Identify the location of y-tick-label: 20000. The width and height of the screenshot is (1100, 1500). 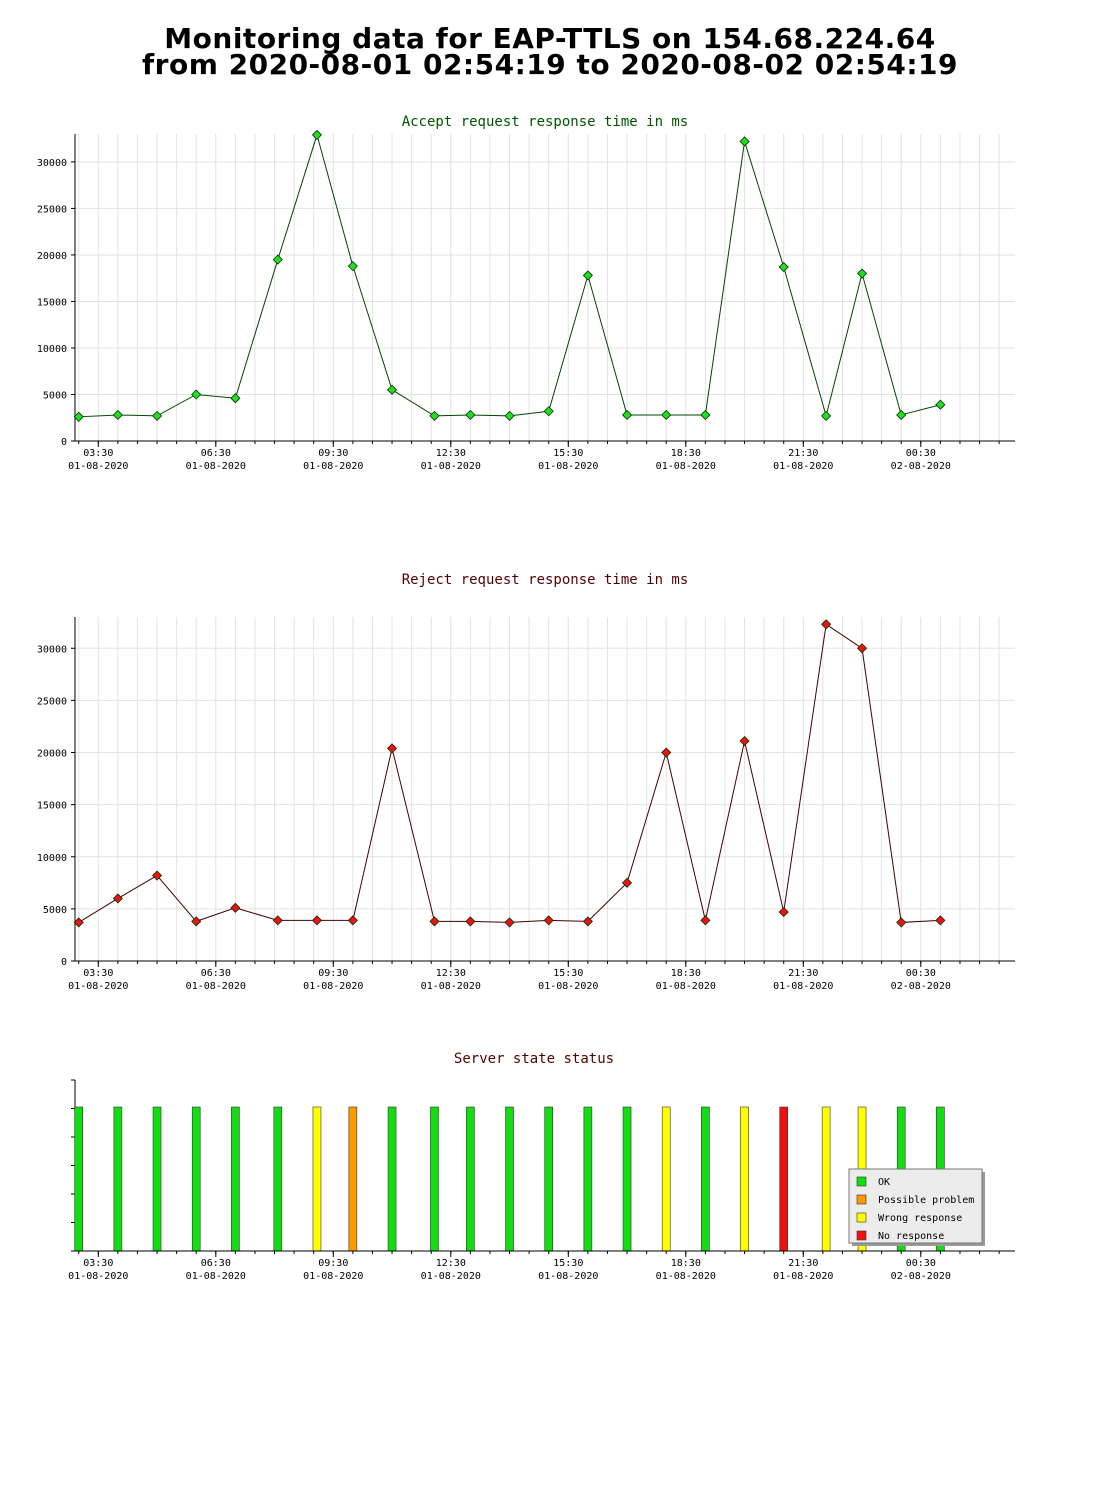
(52, 256).